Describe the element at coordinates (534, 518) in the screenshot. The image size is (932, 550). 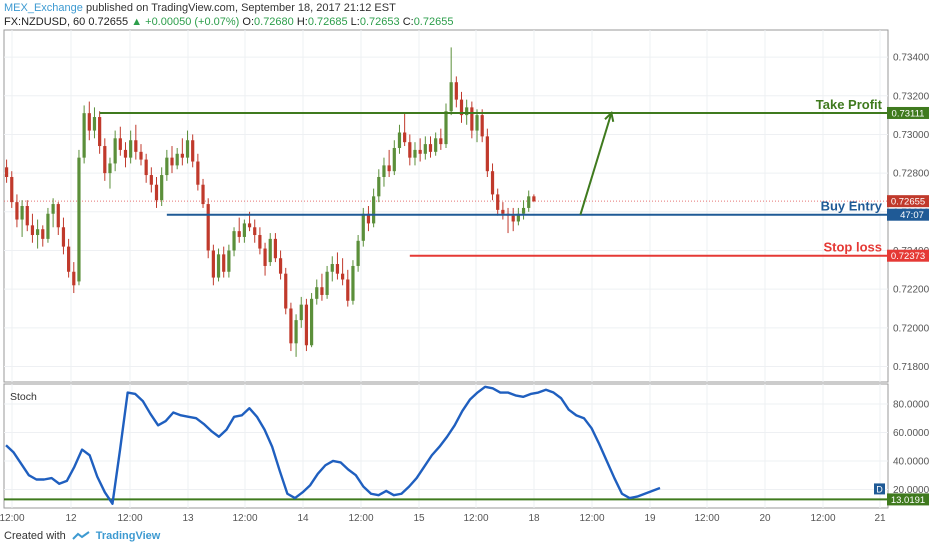
I see `x-tick-label: 18` at that location.